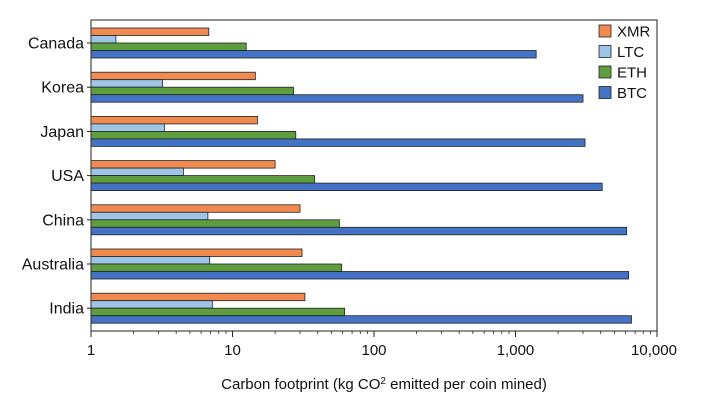 The height and width of the screenshot is (405, 720). I want to click on bar-australia-xmr, so click(196, 252).